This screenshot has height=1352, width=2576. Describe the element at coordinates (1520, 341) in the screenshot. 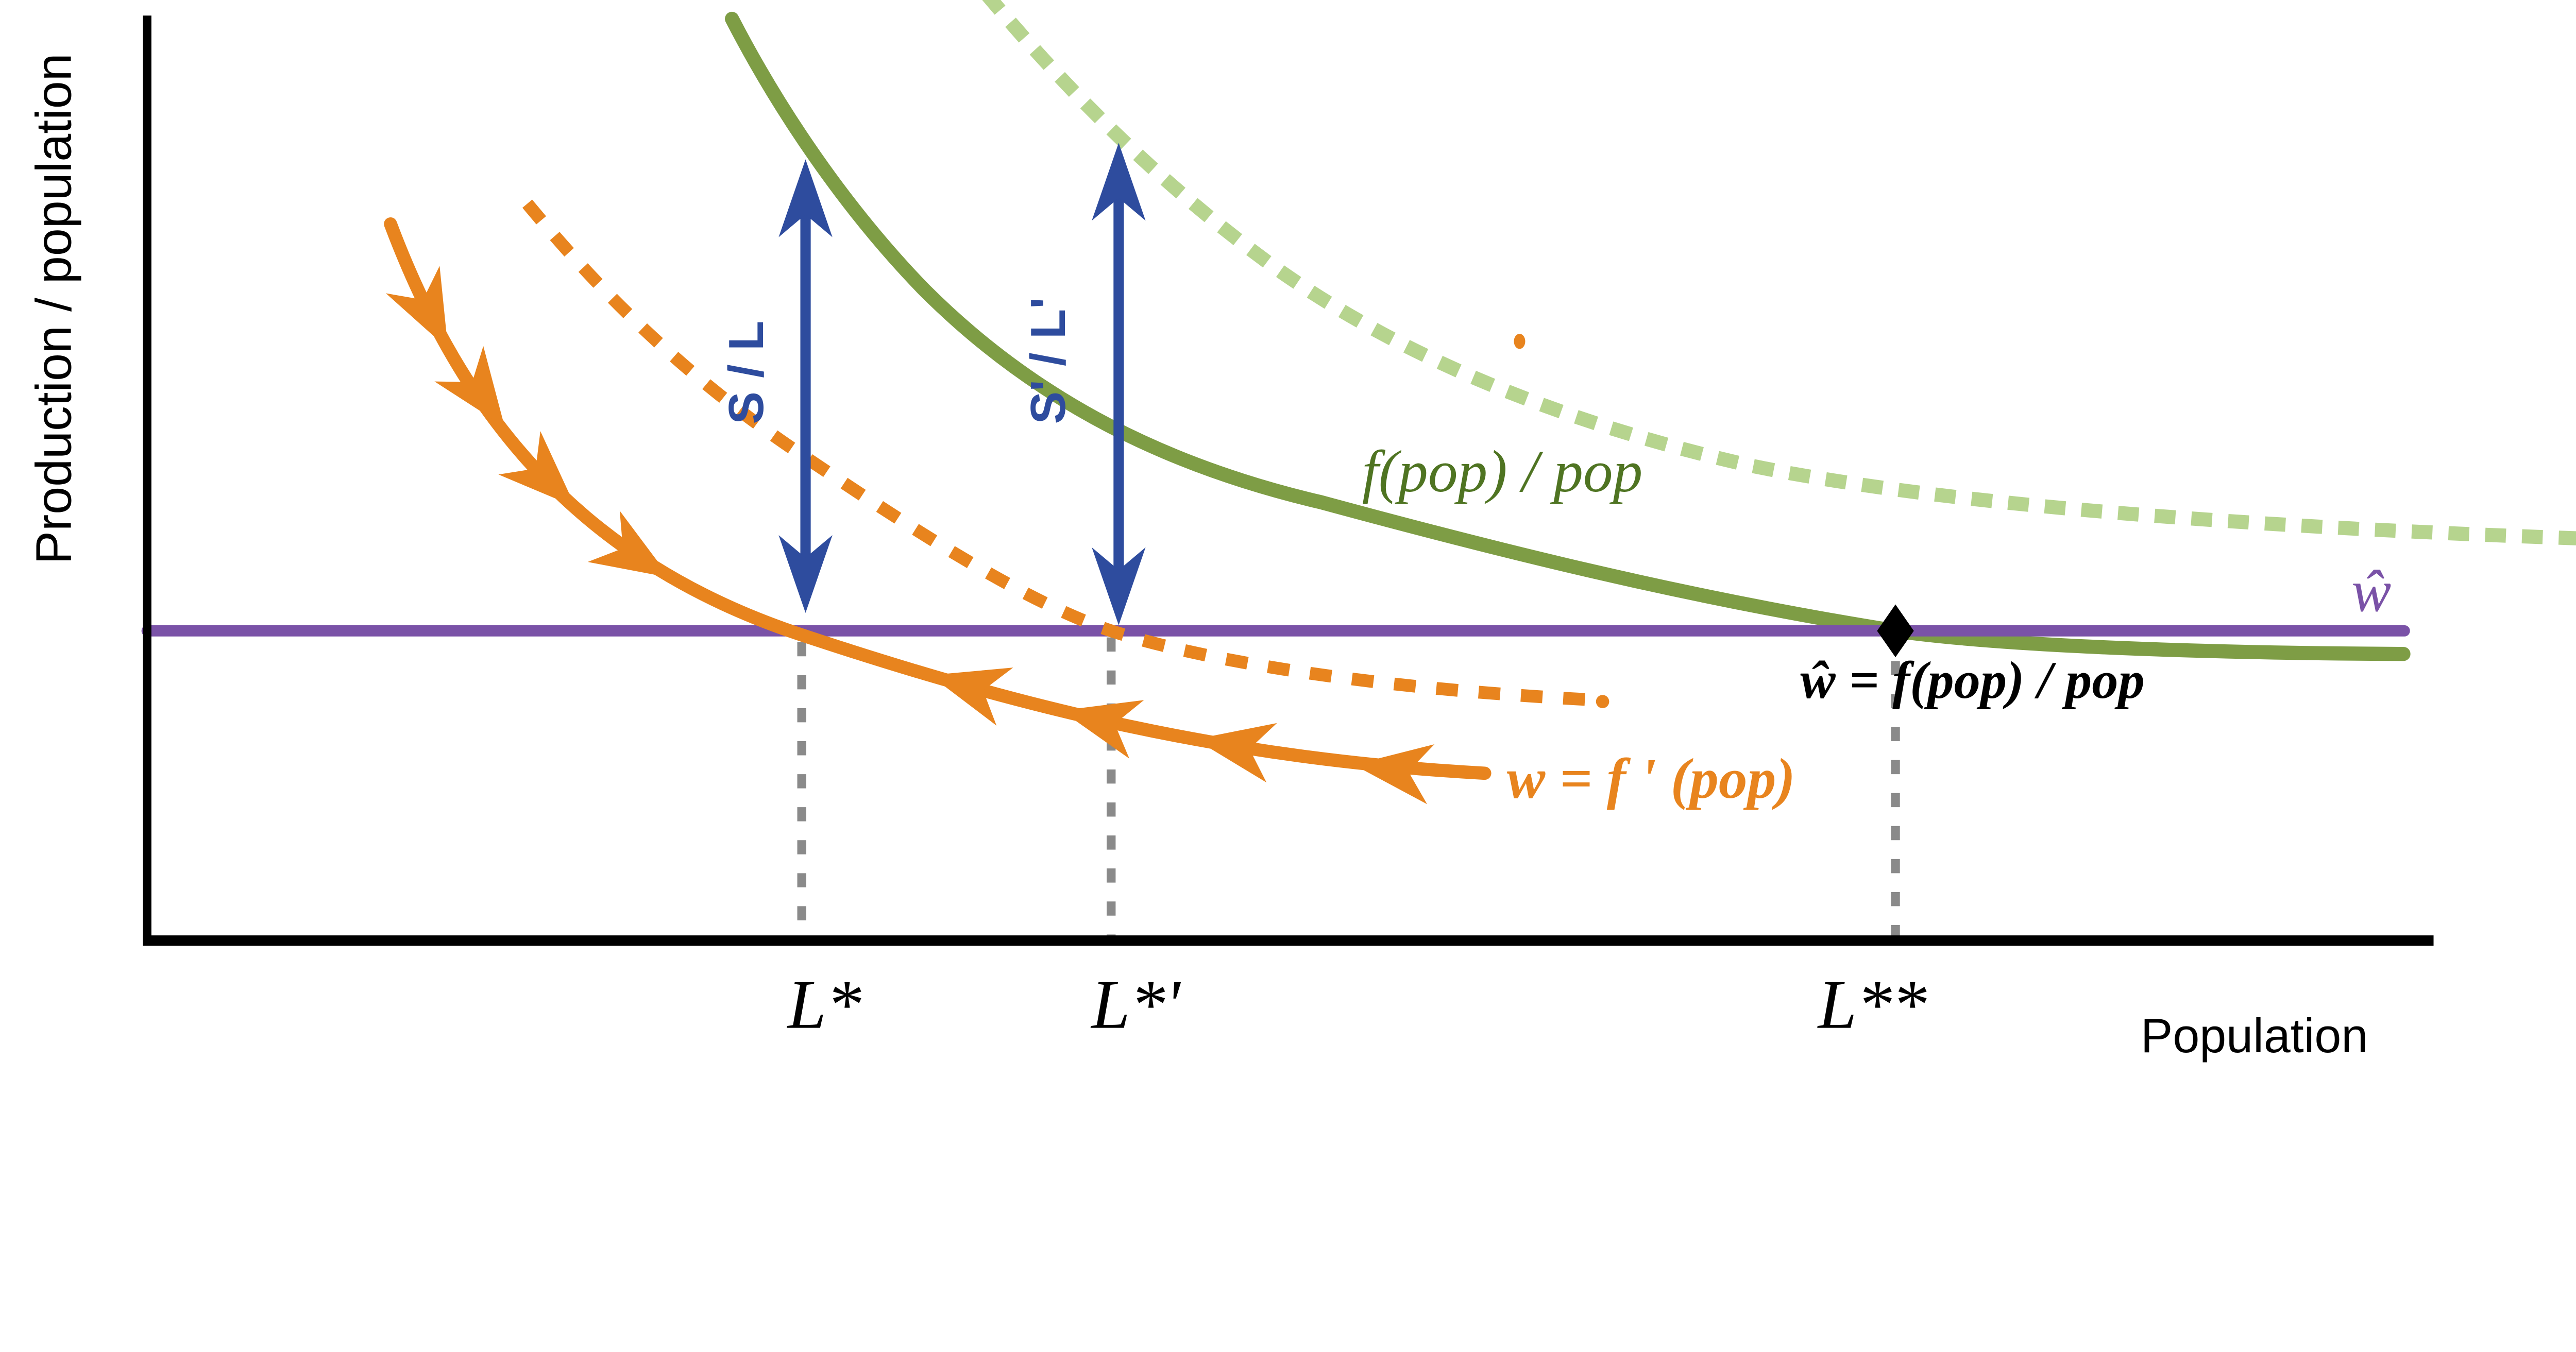

I see `small-orange-dot` at that location.